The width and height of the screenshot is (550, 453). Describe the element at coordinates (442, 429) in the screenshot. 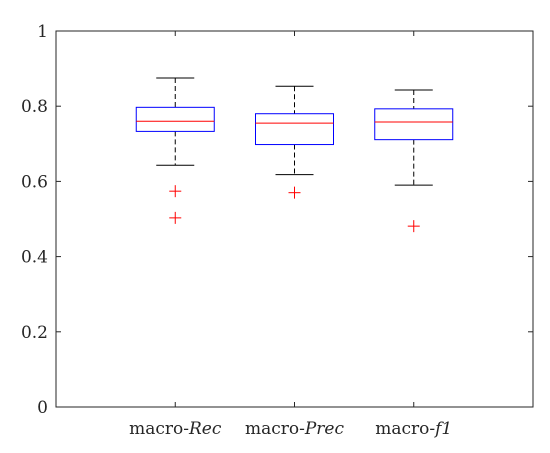

I see `category-suffix: f1` at that location.